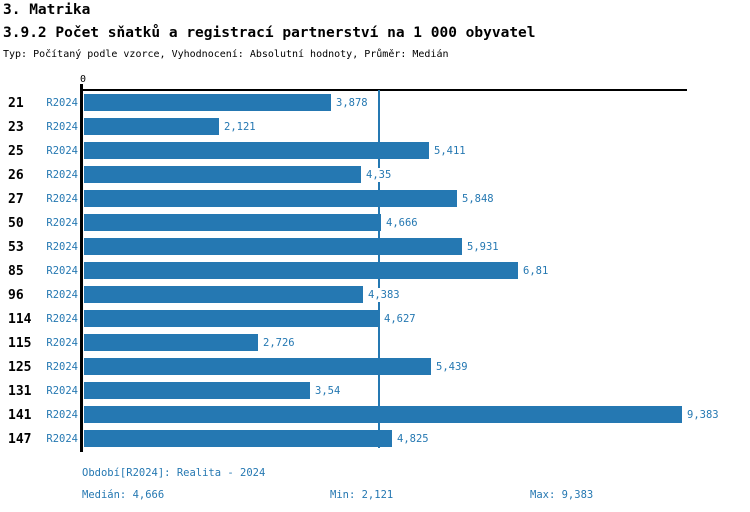  Describe the element at coordinates (16, 271) in the screenshot. I see `row-category-label: 85` at that location.